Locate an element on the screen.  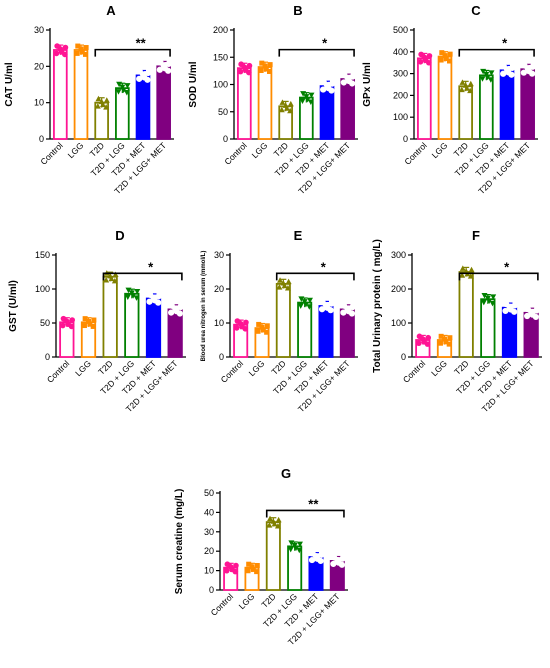
panel-letter-a: A is located at coordinates (111, 10).